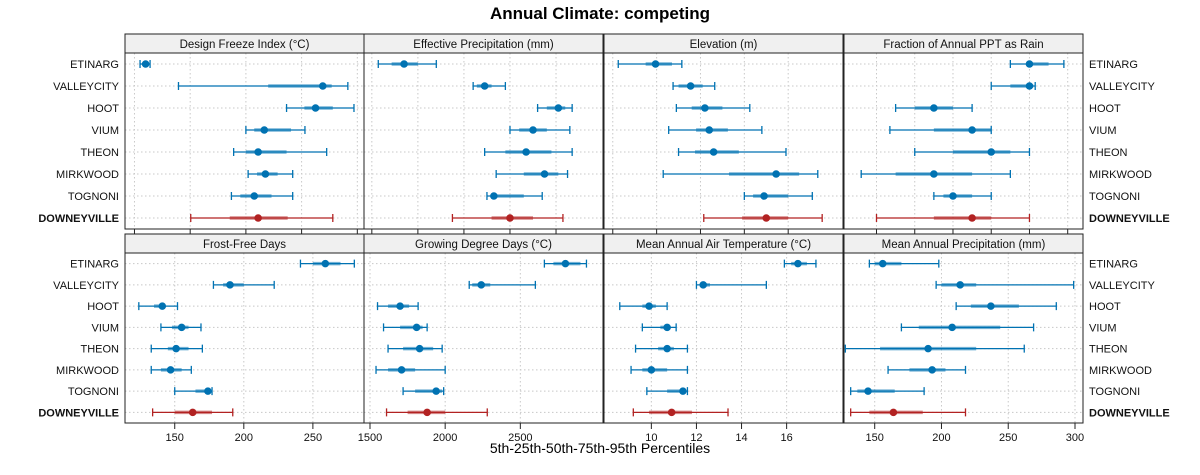 The image size is (1200, 475). I want to click on x-tick-label: 10, so click(651, 438).